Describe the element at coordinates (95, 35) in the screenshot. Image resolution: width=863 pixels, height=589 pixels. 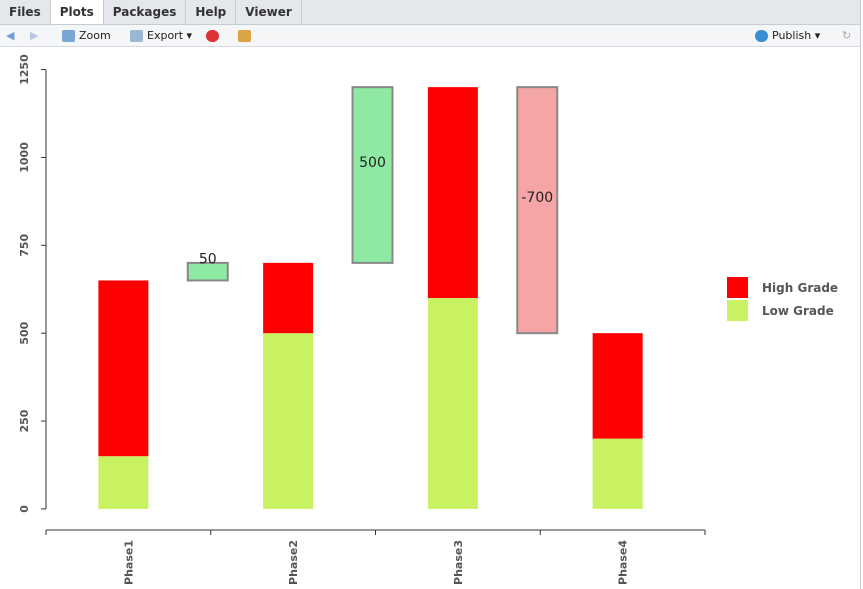
I see `zoom-label: Zoom` at that location.